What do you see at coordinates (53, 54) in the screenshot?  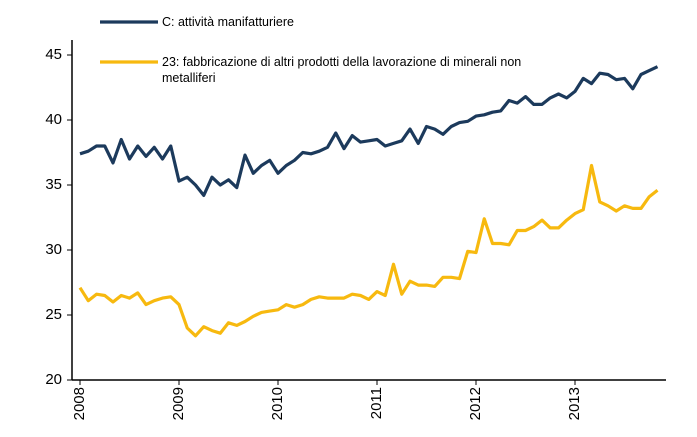 I see `y-tick-label: 45` at bounding box center [53, 54].